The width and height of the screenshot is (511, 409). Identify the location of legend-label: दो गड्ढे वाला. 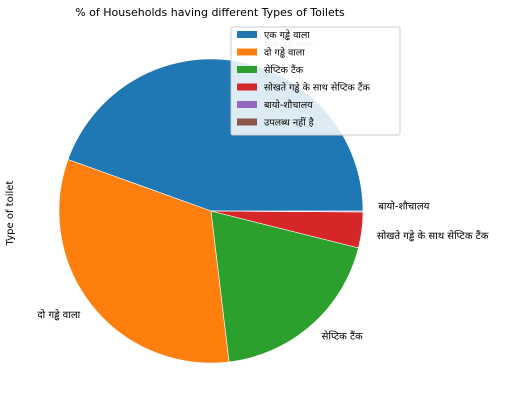
(284, 53).